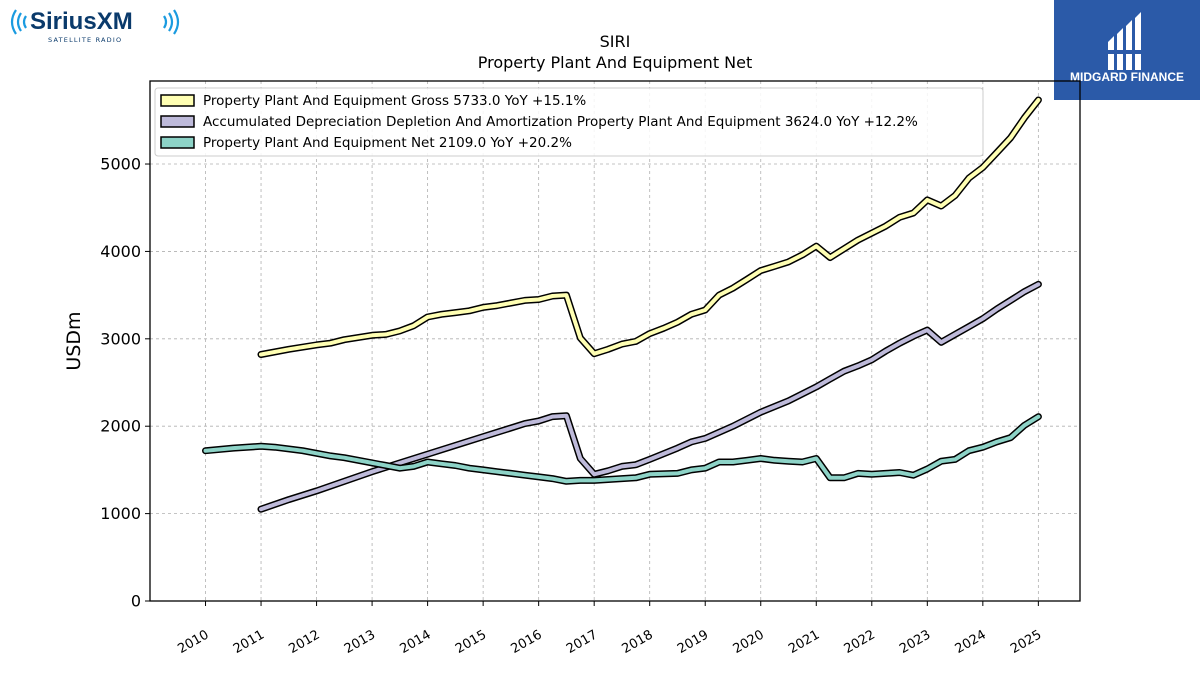 The height and width of the screenshot is (675, 1200). Describe the element at coordinates (18, 22) in the screenshot. I see `radio-waves-left-icon` at that location.